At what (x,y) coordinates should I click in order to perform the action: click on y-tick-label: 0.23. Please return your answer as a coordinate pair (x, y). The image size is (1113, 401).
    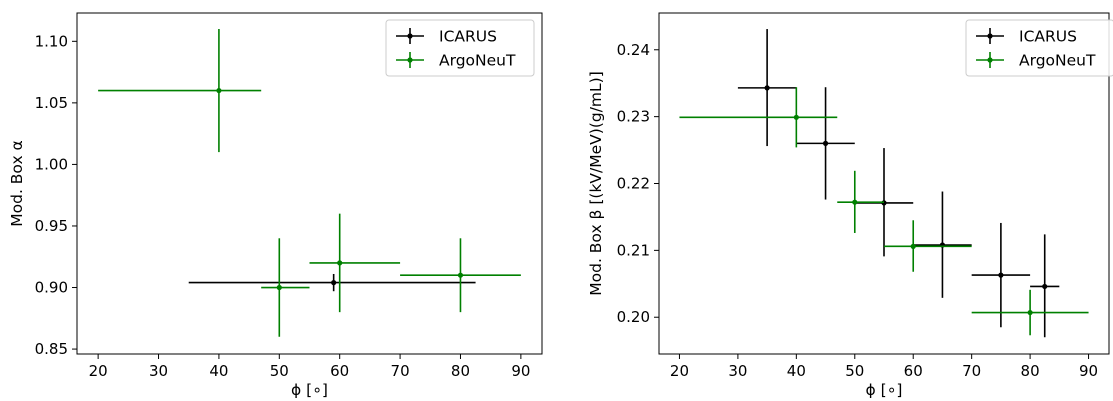
    Looking at the image, I should click on (633, 117).